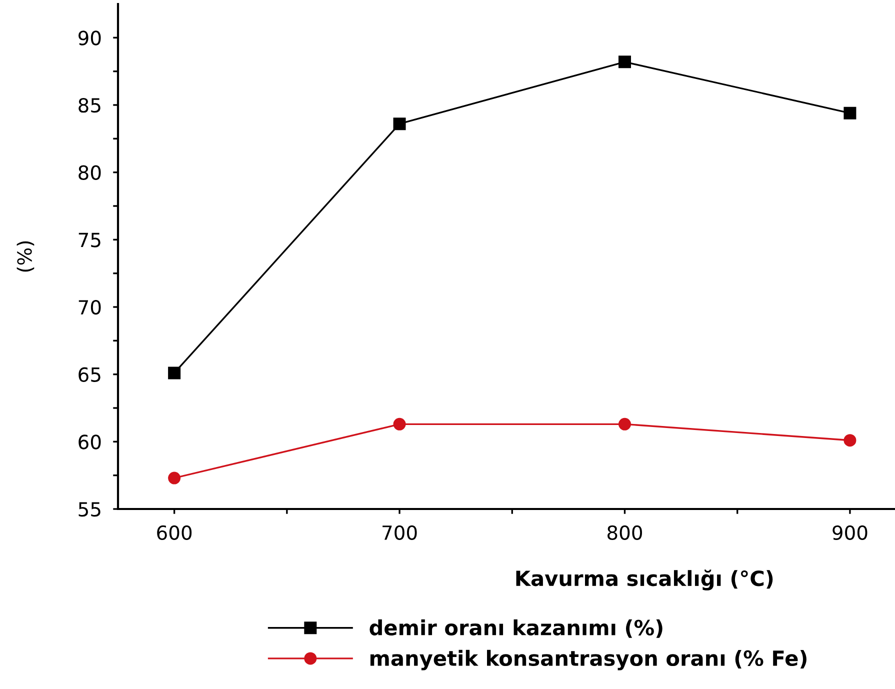 The image size is (895, 689). What do you see at coordinates (399, 532) in the screenshot?
I see `x-tick-label: 700` at bounding box center [399, 532].